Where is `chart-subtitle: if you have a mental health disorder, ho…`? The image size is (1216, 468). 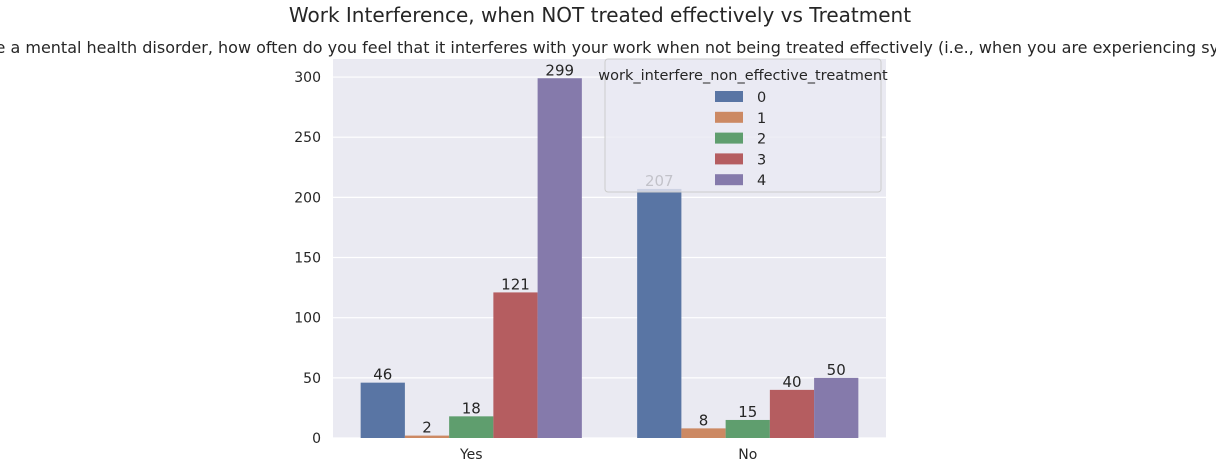 chart-subtitle: if you have a mental health disorder, ho… is located at coordinates (608, 47).